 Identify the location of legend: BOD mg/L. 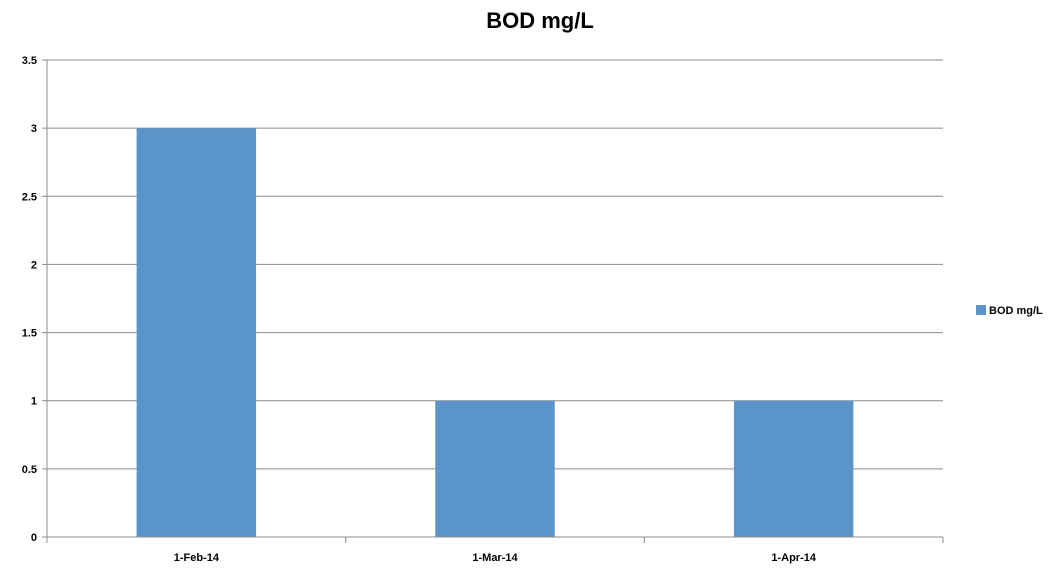
(1009, 311).